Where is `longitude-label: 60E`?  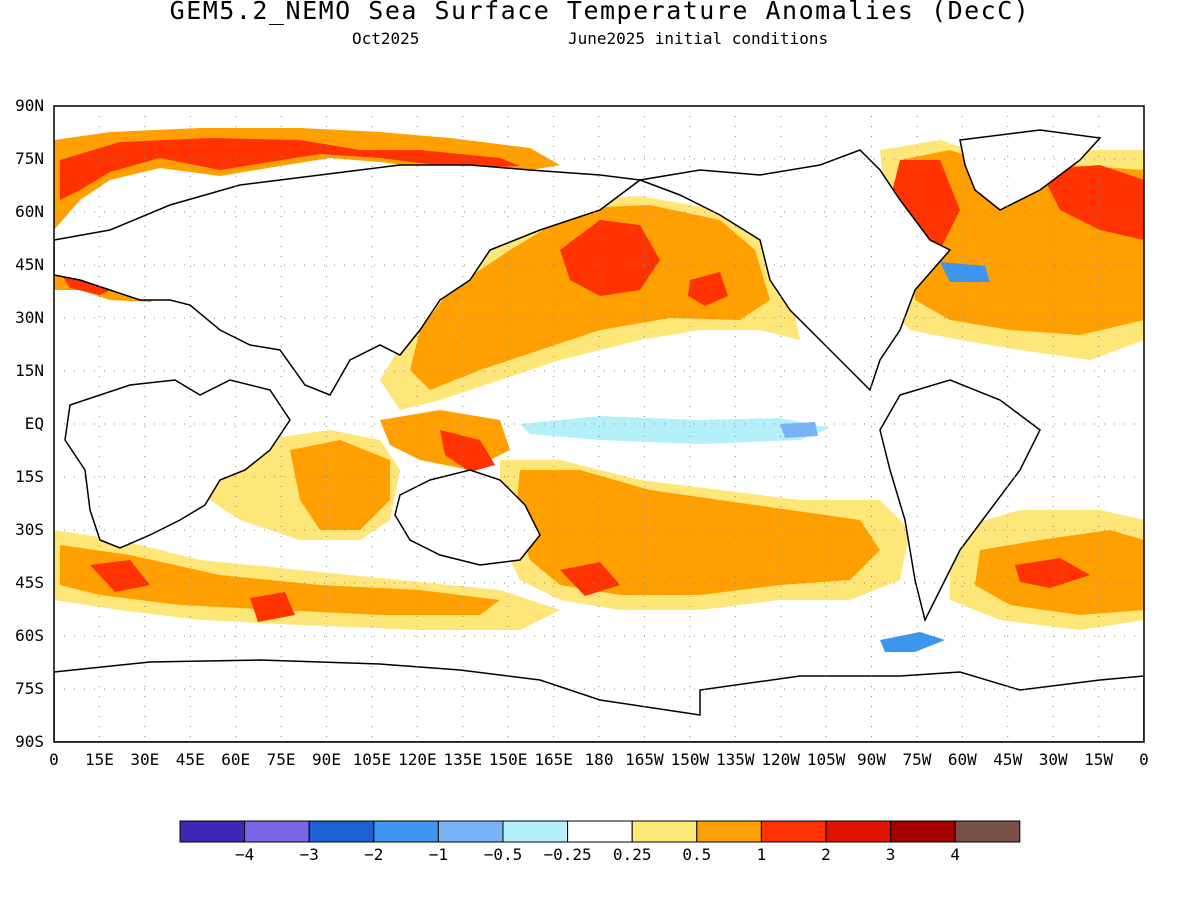 longitude-label: 60E is located at coordinates (236, 759).